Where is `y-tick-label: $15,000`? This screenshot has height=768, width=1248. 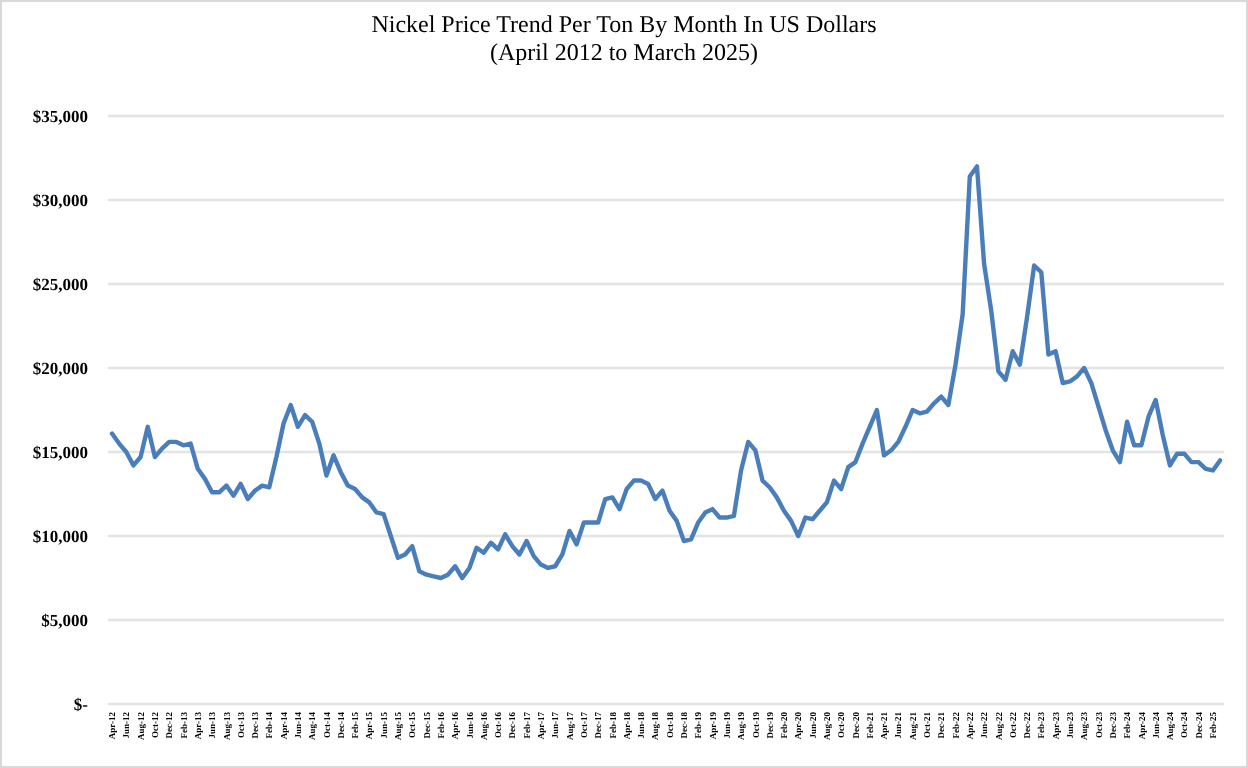
y-tick-label: $15,000 is located at coordinates (60, 451).